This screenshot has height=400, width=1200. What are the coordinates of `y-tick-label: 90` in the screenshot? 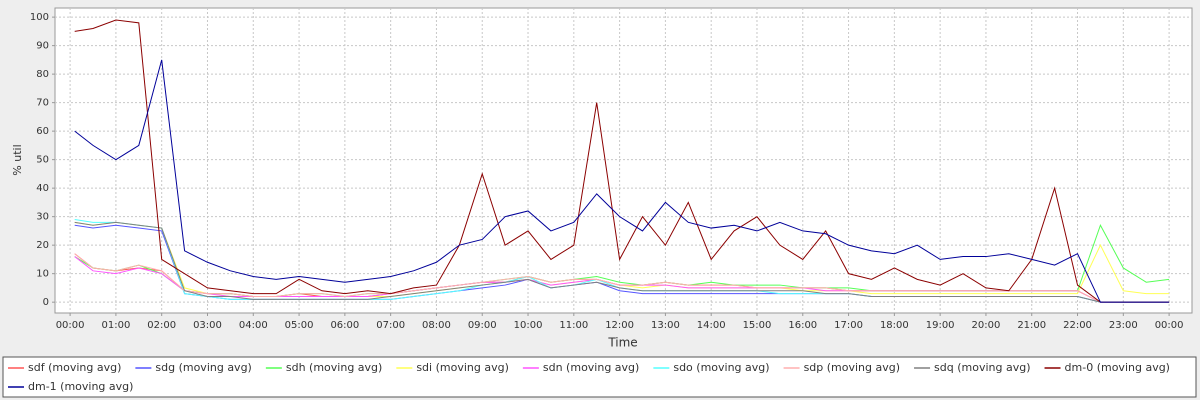 It's located at (42, 46).